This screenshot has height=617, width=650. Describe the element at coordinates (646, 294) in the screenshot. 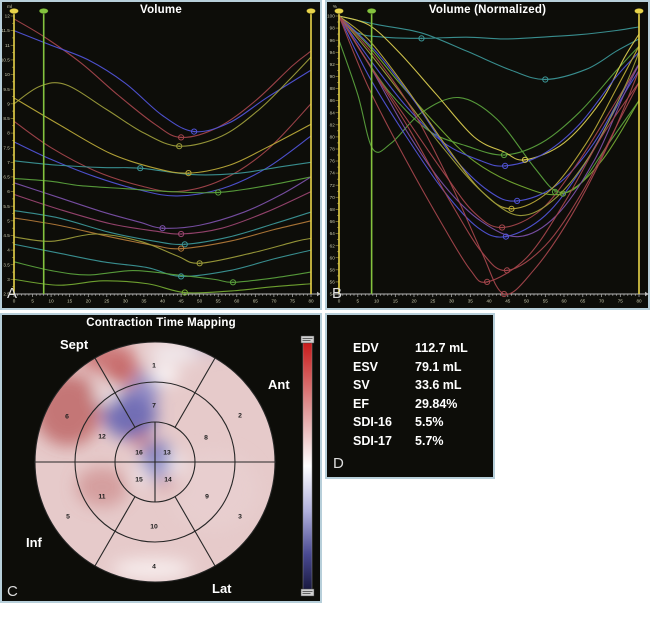

I see `x-axis-arrow` at that location.